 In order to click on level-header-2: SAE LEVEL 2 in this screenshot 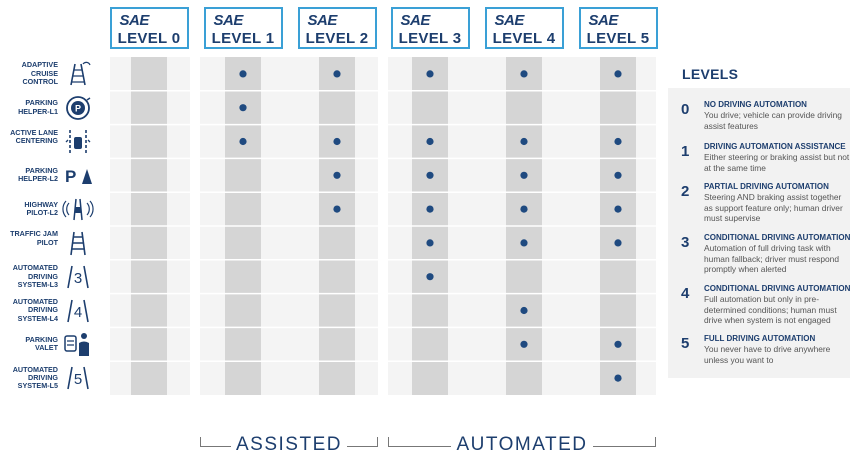, I will do `click(337, 28)`.